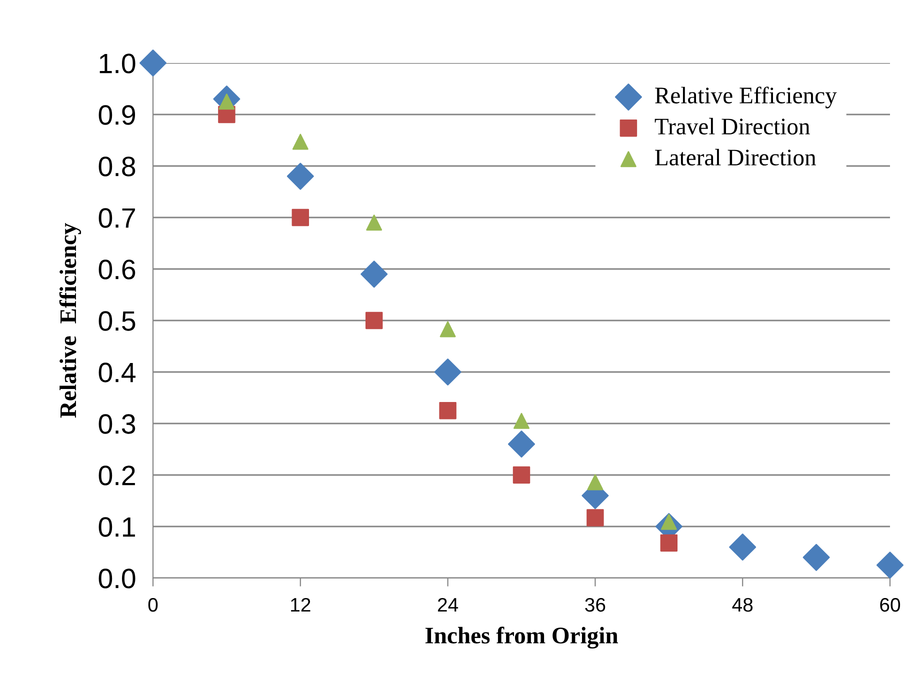  What do you see at coordinates (70, 320) in the screenshot?
I see `y-axis-title: Relative Efficiency` at bounding box center [70, 320].